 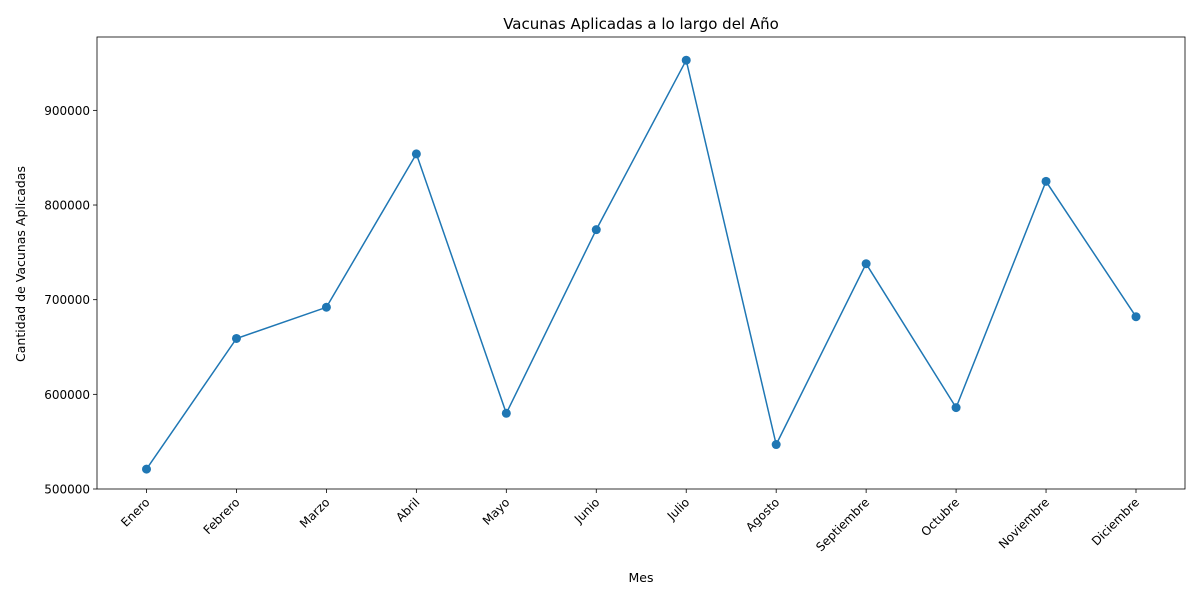 I want to click on x-tick-label: Enero, so click(x=135, y=512).